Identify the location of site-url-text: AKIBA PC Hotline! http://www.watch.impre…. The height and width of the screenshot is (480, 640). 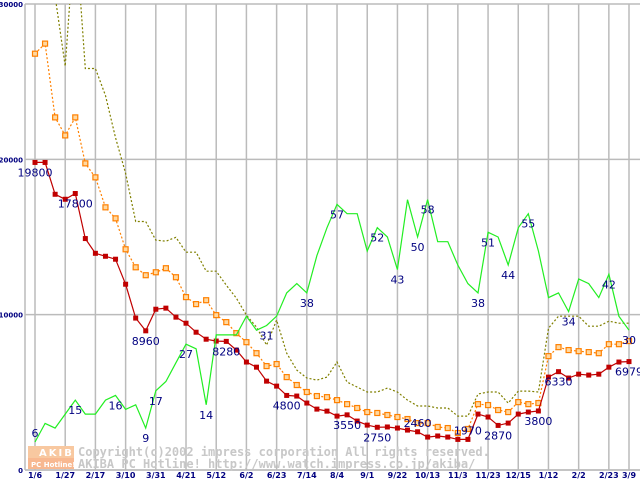
(276, 464).